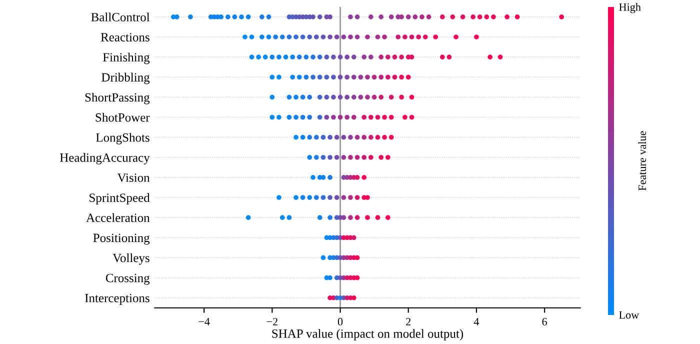 The width and height of the screenshot is (700, 344). What do you see at coordinates (117, 299) in the screenshot?
I see `y-tick-label: Interceptions` at bounding box center [117, 299].